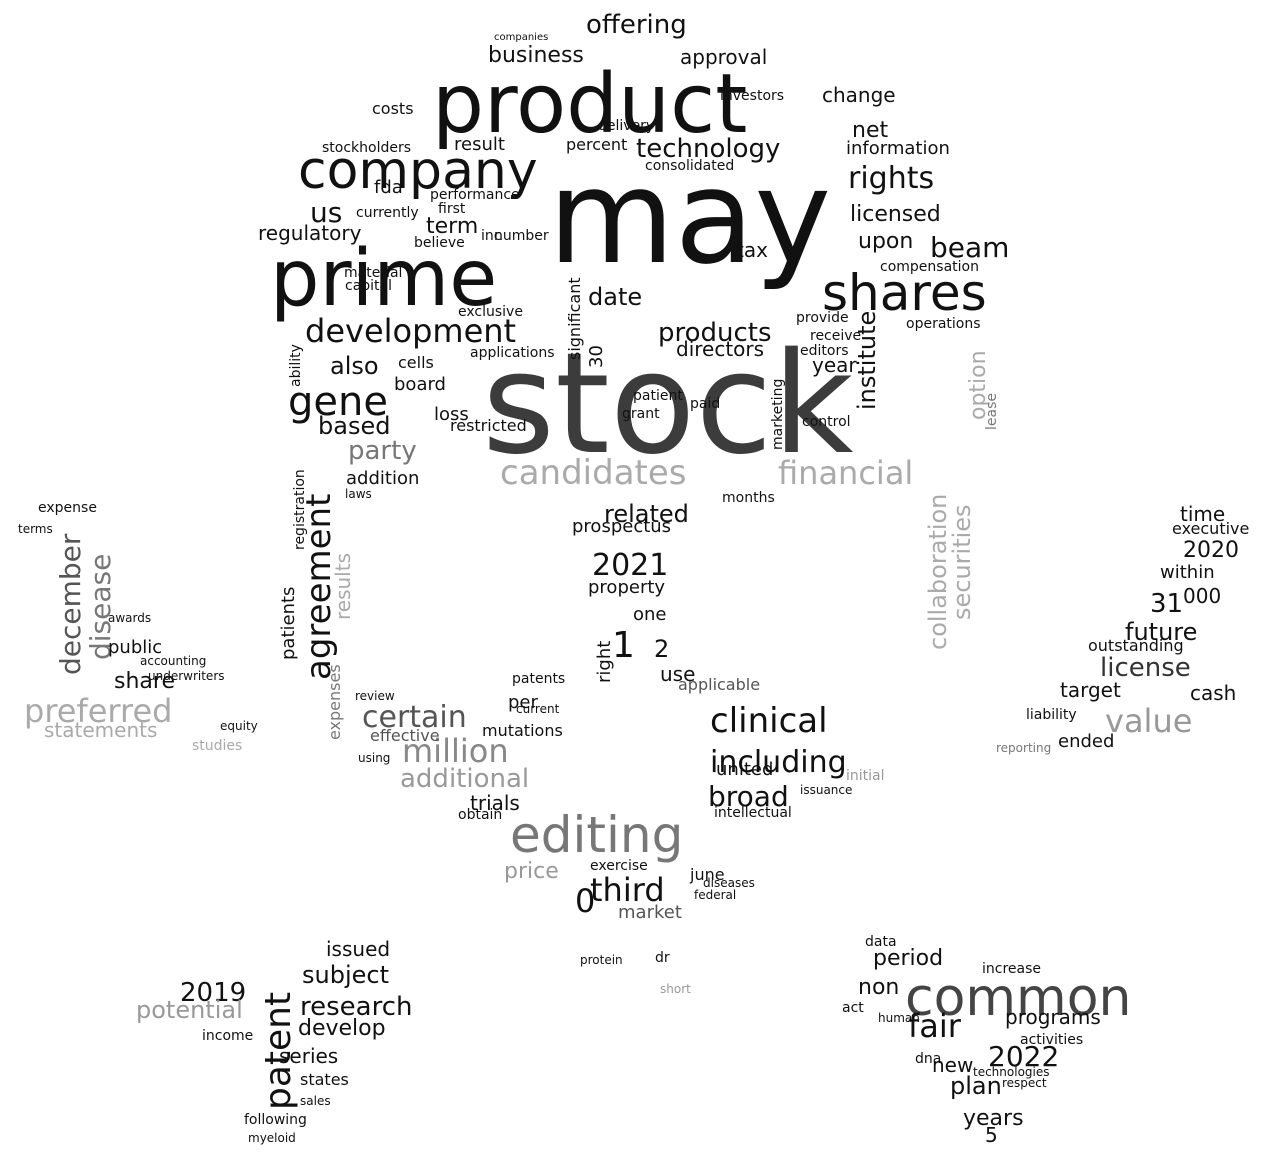 The width and height of the screenshot is (1280, 1160). What do you see at coordinates (859, 95) in the screenshot?
I see `word-84: change` at bounding box center [859, 95].